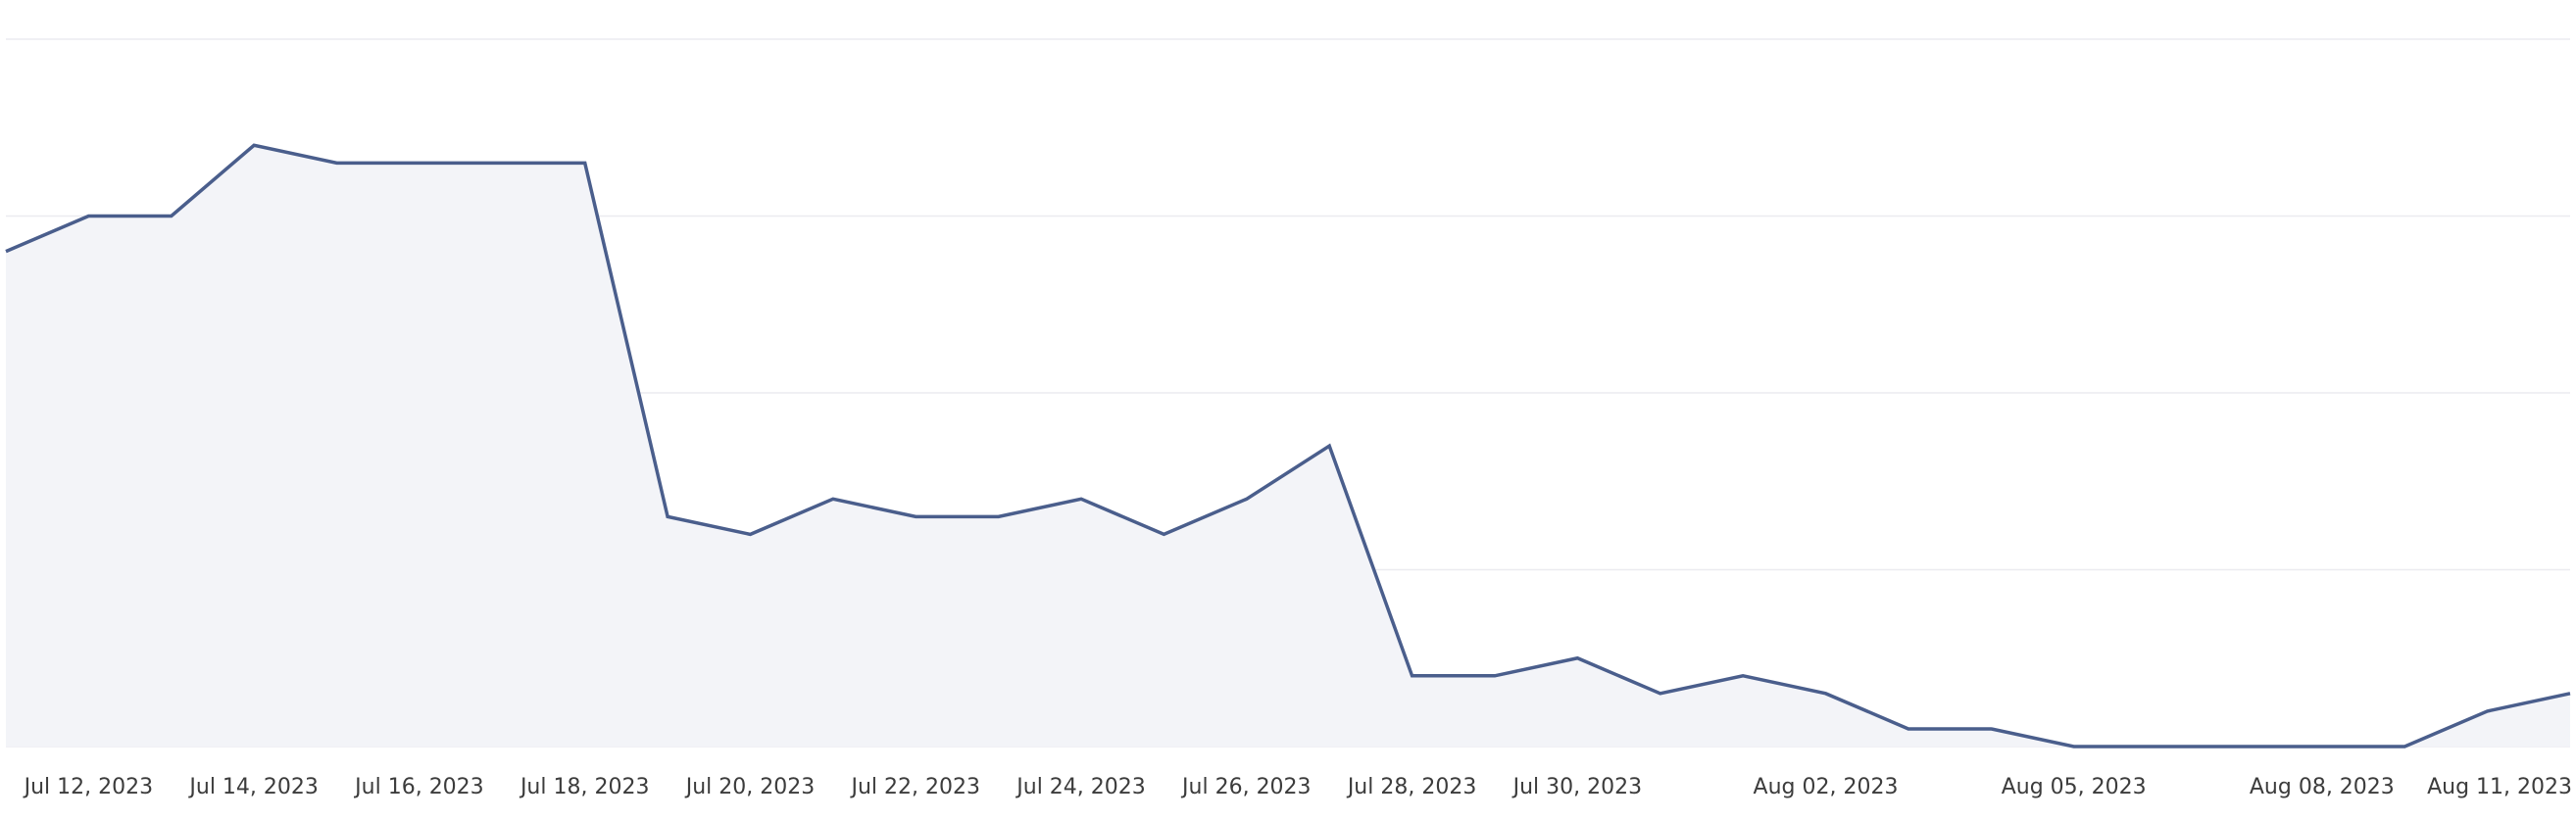 The height and width of the screenshot is (821, 2576). What do you see at coordinates (2074, 787) in the screenshot?
I see `x-tick-label: Aug 05, 2023` at bounding box center [2074, 787].